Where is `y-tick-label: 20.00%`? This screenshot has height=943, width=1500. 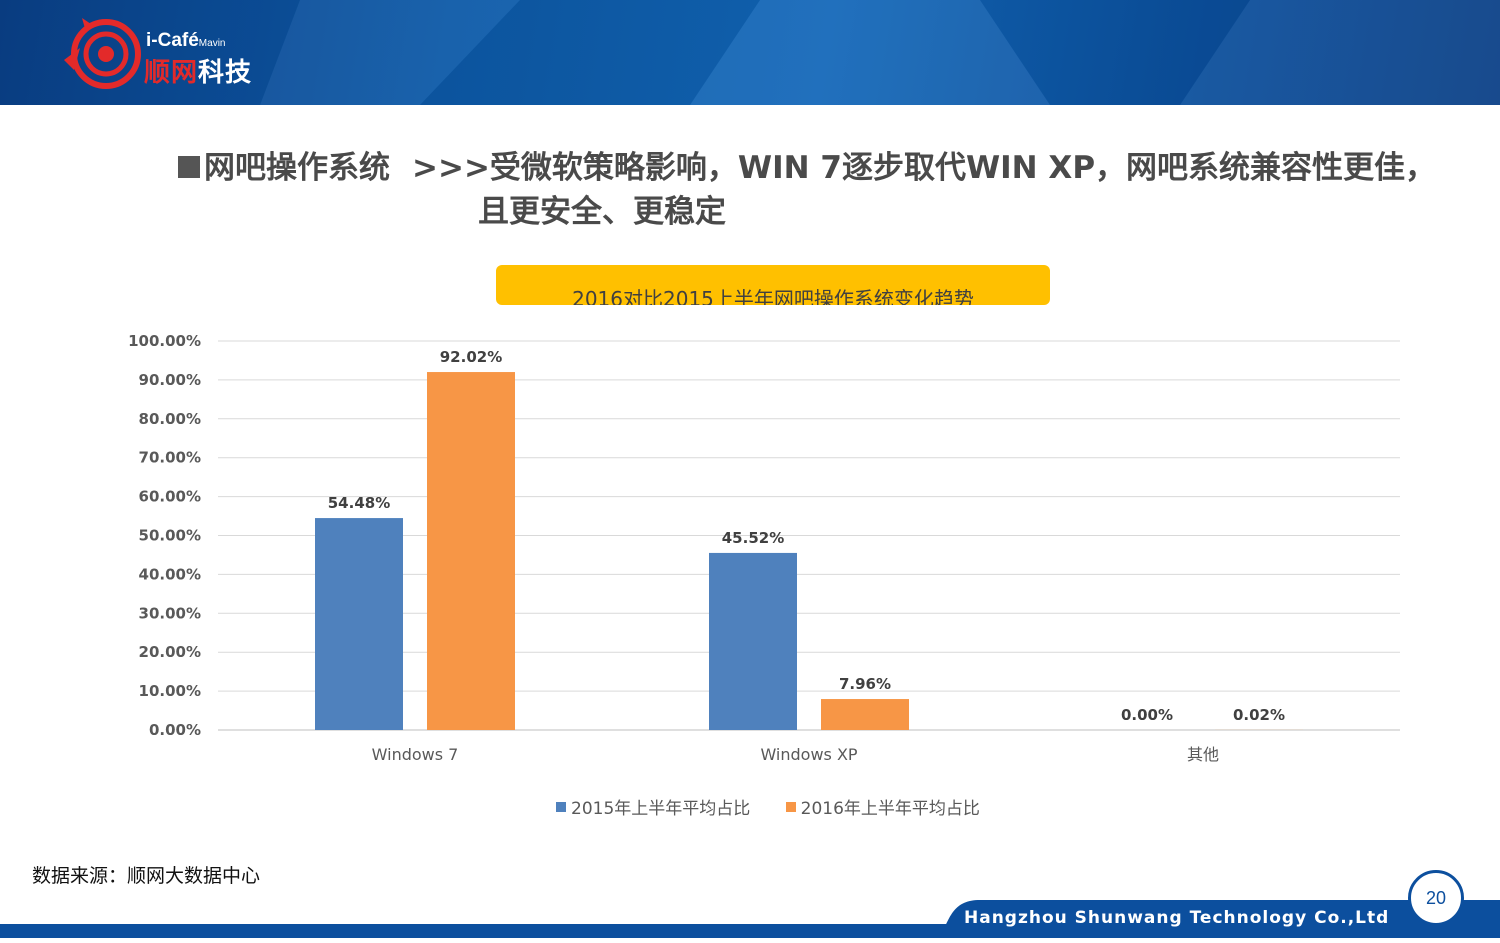
y-tick-label: 20.00% is located at coordinates (170, 652).